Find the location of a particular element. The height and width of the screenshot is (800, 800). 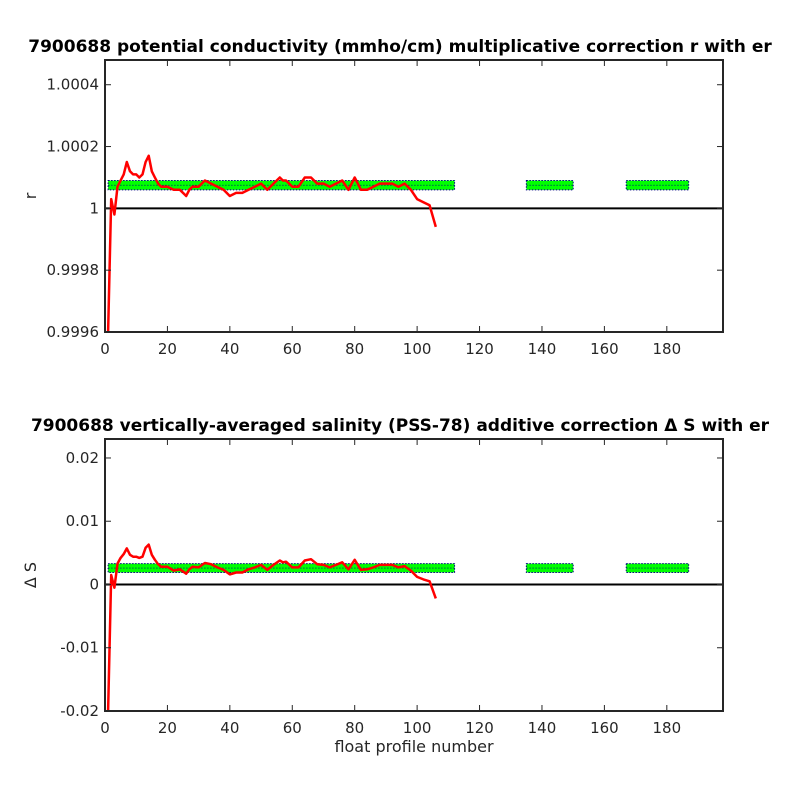

y-tick-label: 1.0004 is located at coordinates (73, 85).